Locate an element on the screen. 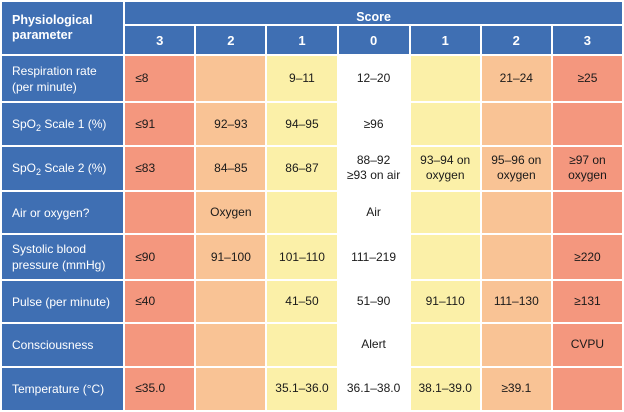 The image size is (624, 412). row-label-pulse: Pulse (per minute) is located at coordinates (63, 301).